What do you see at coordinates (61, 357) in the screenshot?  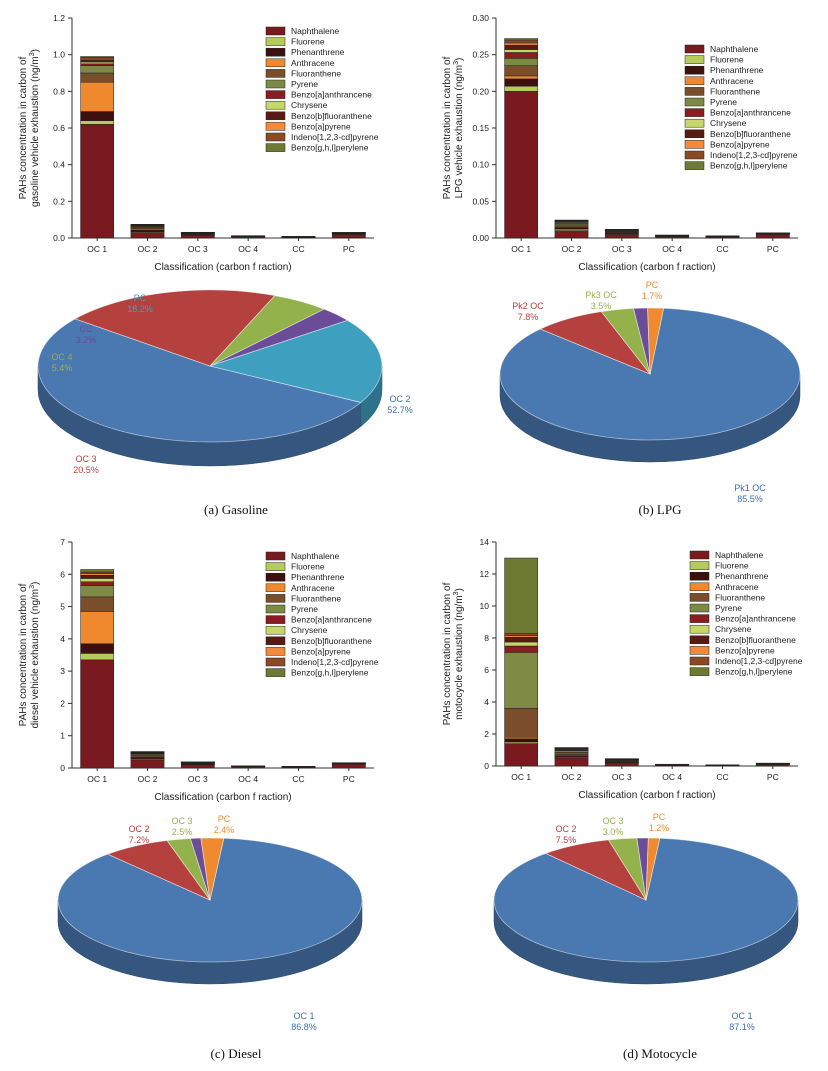 I see `pie-slice-label: OC 4` at bounding box center [61, 357].